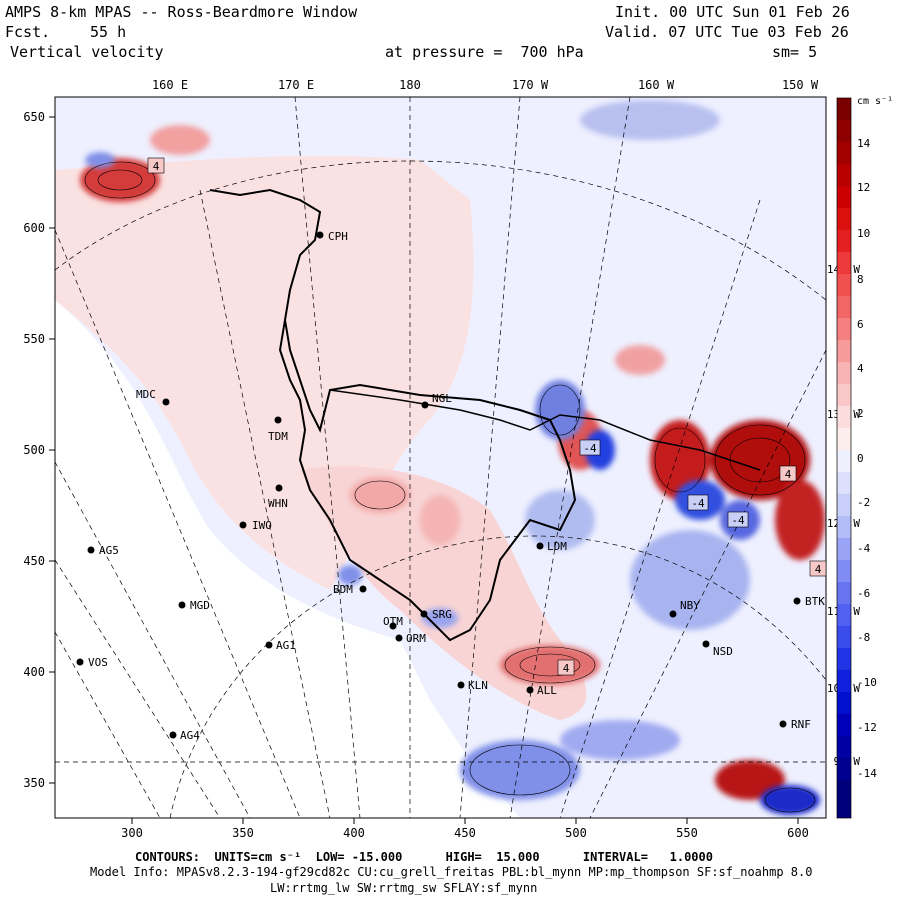  Describe the element at coordinates (404, 888) in the screenshot. I see `model-info-physics: LW:rrtmg_lw SW:rrtmg_sw SFLAY:sf_mynn` at that location.